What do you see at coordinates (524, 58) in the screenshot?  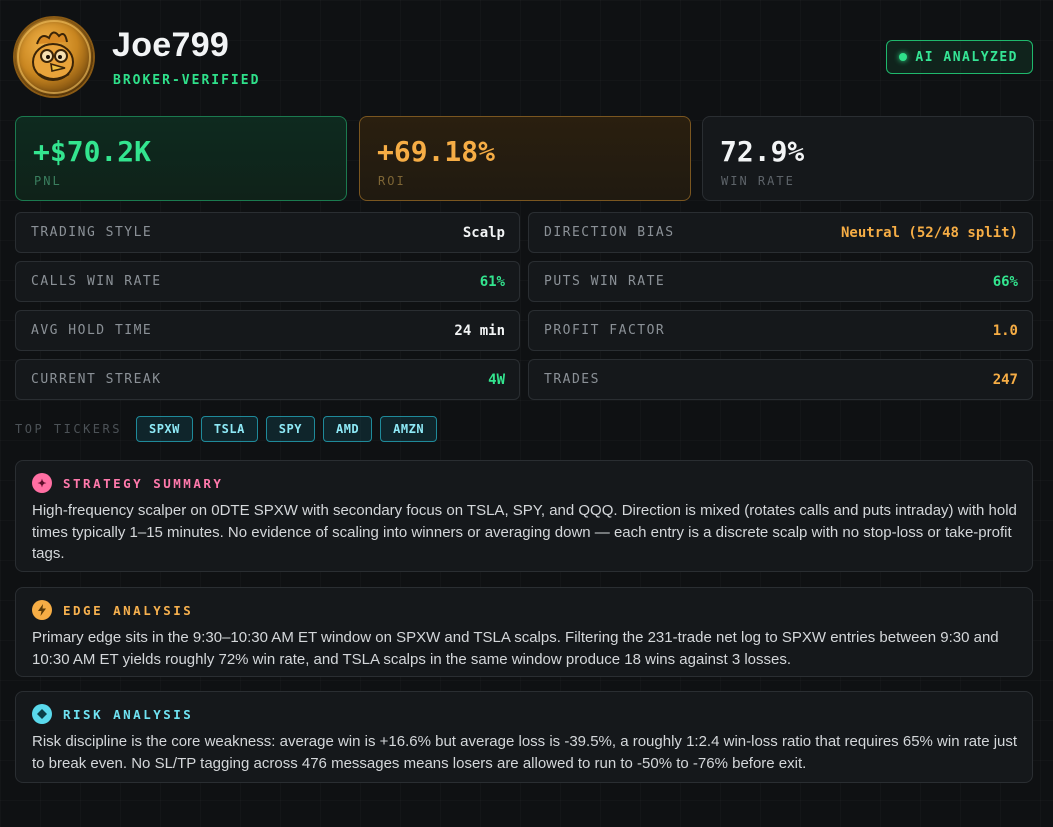 I see `profile-header: Joe799 BROKER-VERIFIED AI ANALYZED` at bounding box center [524, 58].